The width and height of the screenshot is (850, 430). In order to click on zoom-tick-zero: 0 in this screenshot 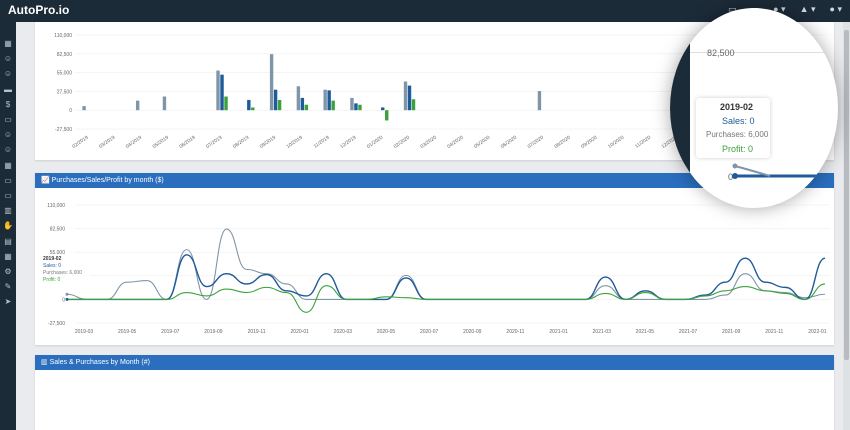, I will do `click(731, 177)`.